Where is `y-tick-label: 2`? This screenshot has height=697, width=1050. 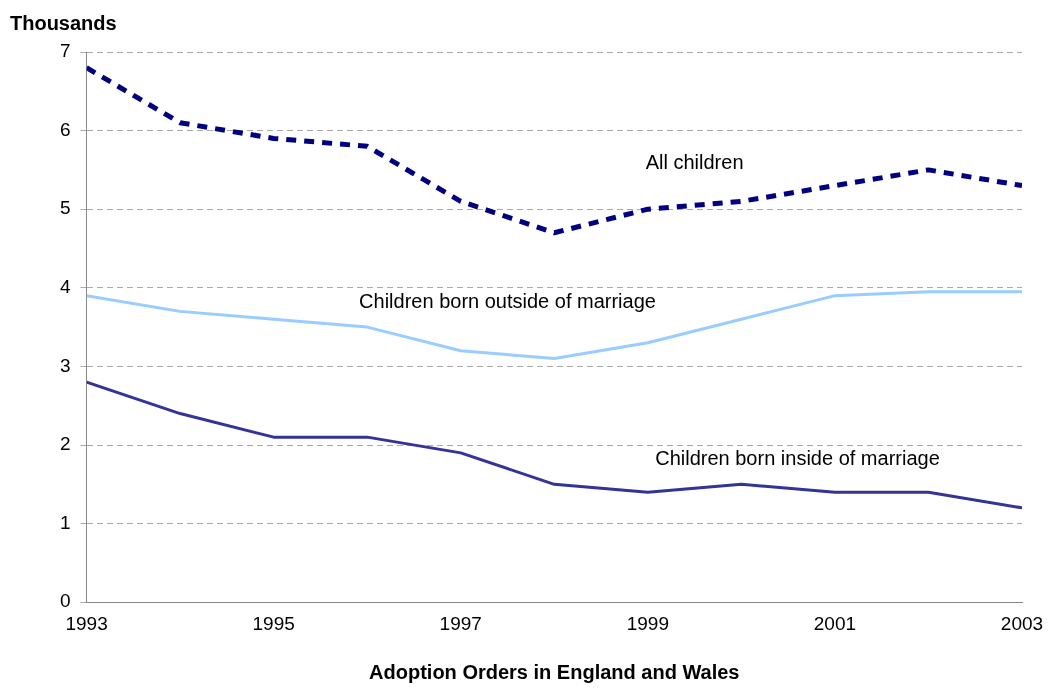 y-tick-label: 2 is located at coordinates (65, 444).